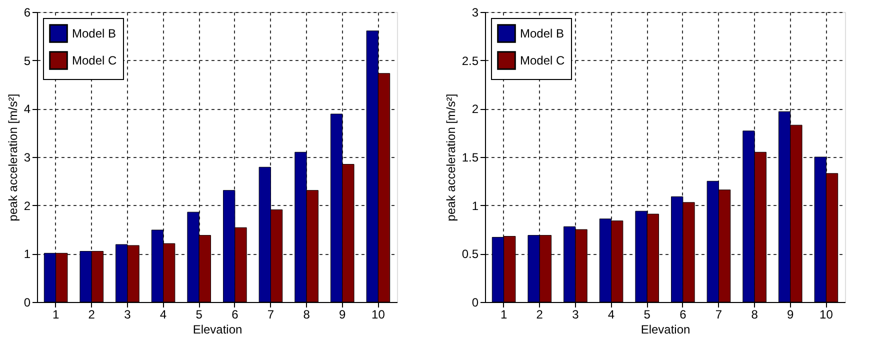 This screenshot has width=882, height=356. What do you see at coordinates (27, 109) in the screenshot?
I see `y-tick-label: 4` at bounding box center [27, 109].